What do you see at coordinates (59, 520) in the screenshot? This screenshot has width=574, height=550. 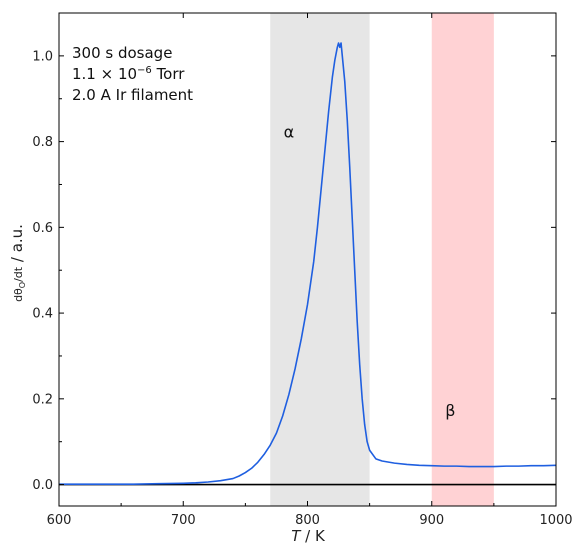 I see `x-tick-label-0: 600` at bounding box center [59, 520].